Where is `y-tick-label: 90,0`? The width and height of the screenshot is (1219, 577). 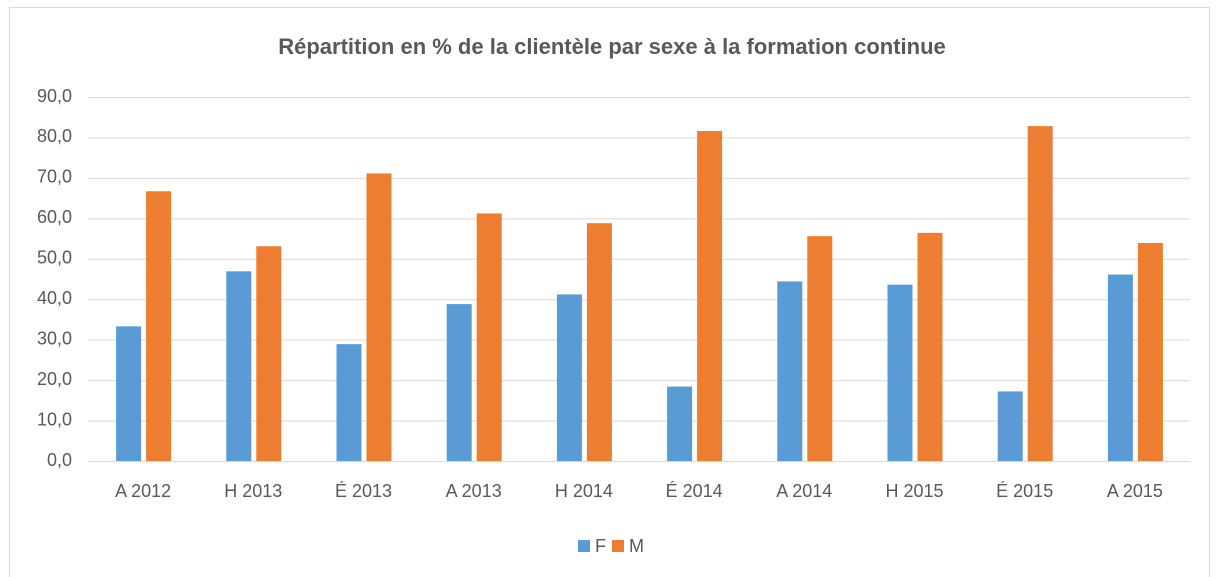 y-tick-label: 90,0 is located at coordinates (54, 96).